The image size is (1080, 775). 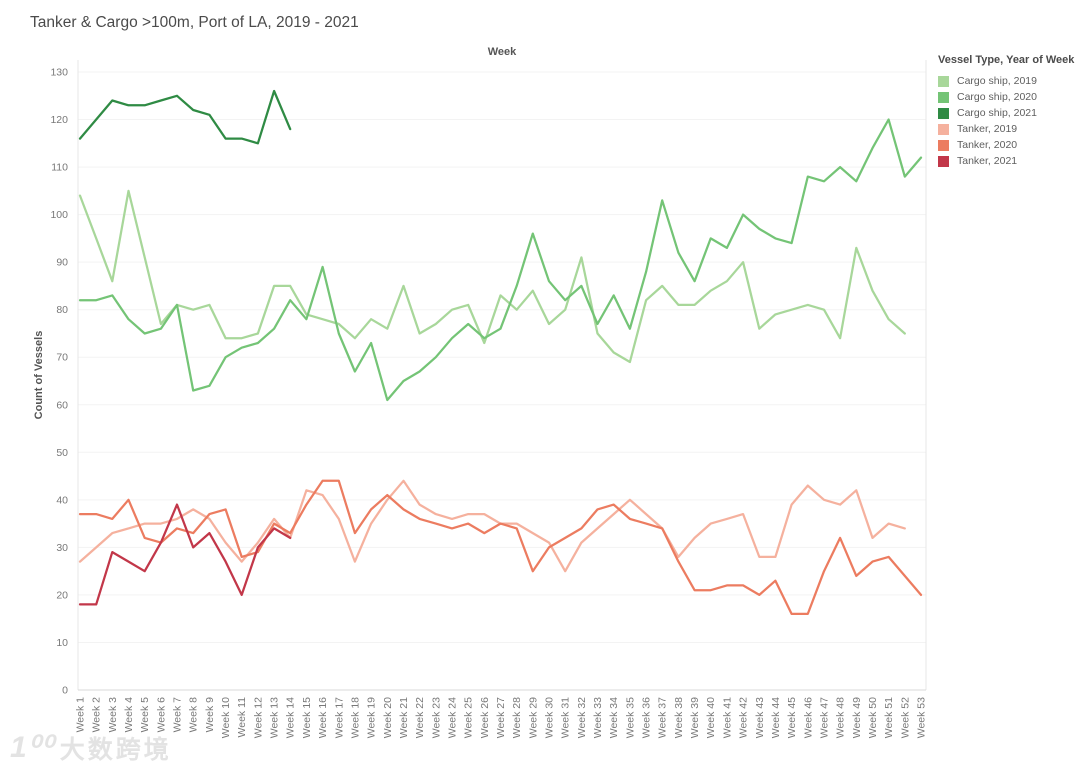 What do you see at coordinates (62, 595) in the screenshot?
I see `y-tick-label: 20` at bounding box center [62, 595].